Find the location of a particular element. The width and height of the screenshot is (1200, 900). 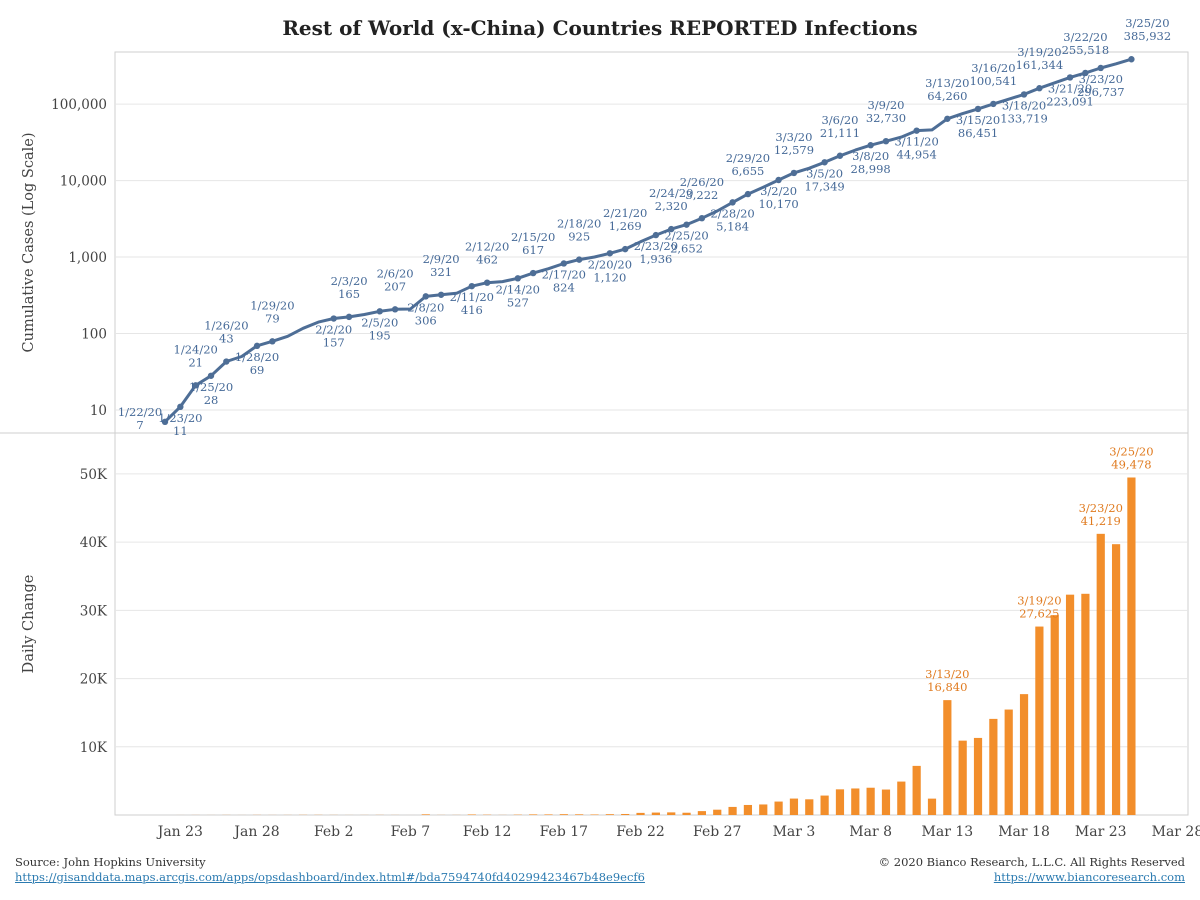

website-link-wrap: https://www.biancoresearch.com is located at coordinates (1089, 877).